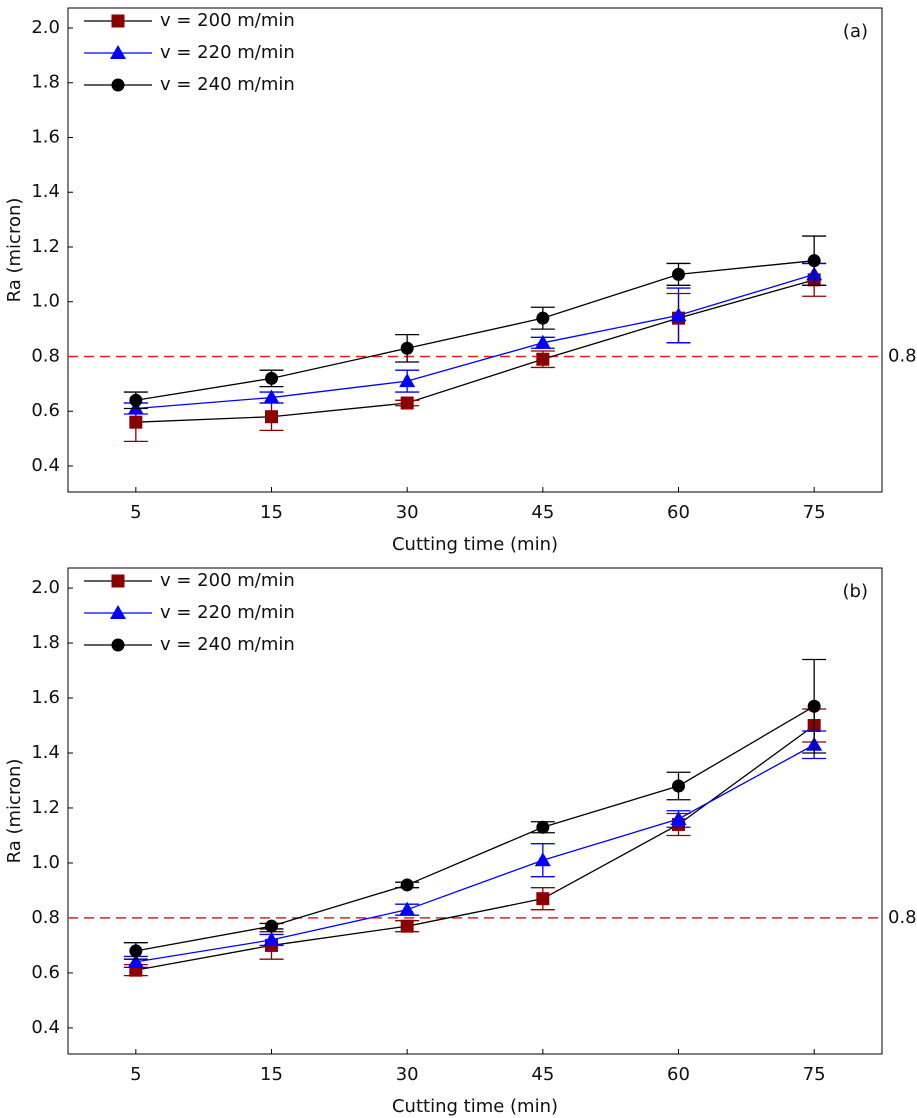  I want to click on panel-label: (b), so click(855, 591).